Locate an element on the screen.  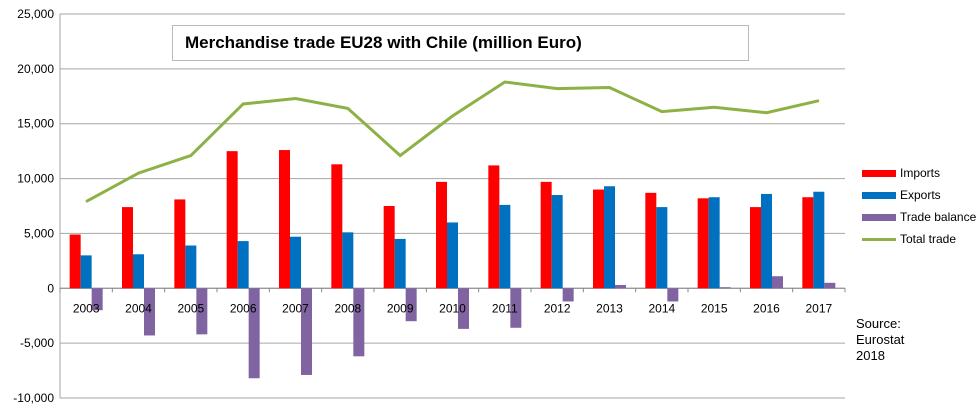
x-tick-label: 2006 is located at coordinates (243, 308).